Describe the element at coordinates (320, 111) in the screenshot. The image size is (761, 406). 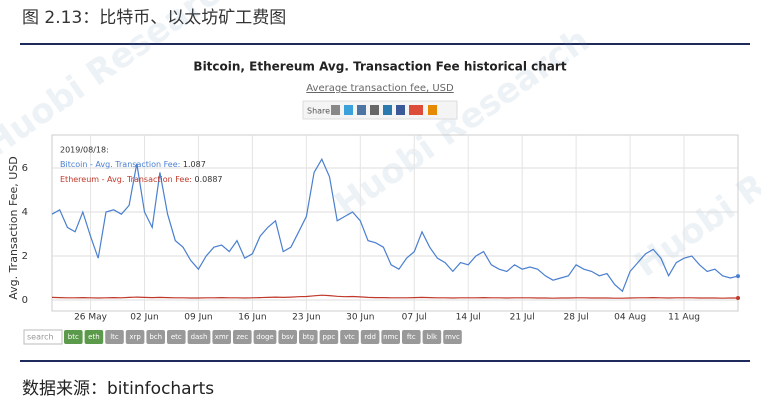
I see `share-label: Share:` at that location.